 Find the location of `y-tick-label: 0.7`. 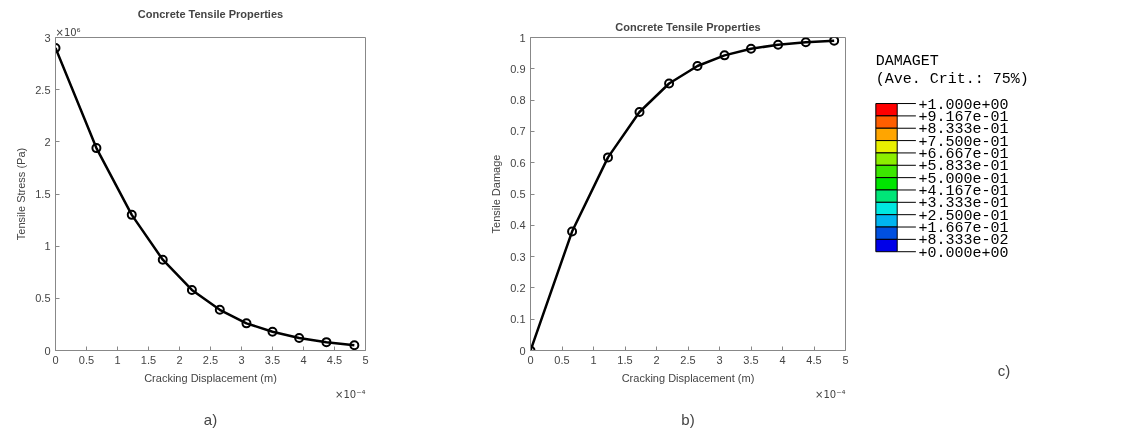

y-tick-label: 0.7 is located at coordinates (518, 131).